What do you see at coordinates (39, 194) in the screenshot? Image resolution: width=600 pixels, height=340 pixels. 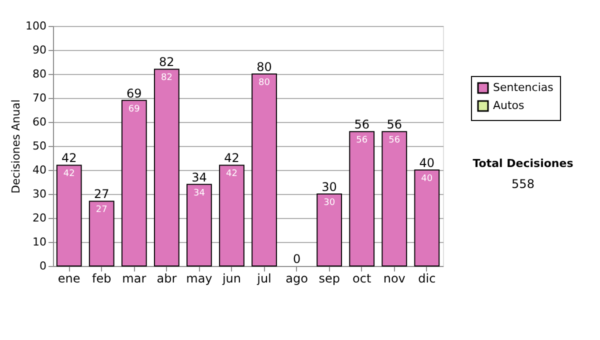 I see `y-tick-label: 30` at bounding box center [39, 194].